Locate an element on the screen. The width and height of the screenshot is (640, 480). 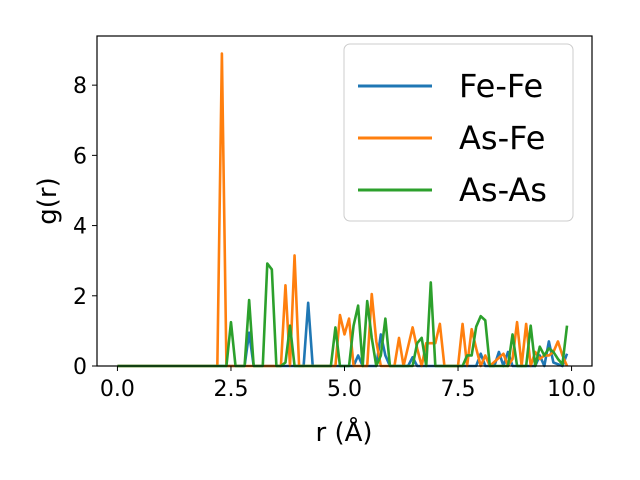
legend-label-as-as: As-As is located at coordinates (503, 190).